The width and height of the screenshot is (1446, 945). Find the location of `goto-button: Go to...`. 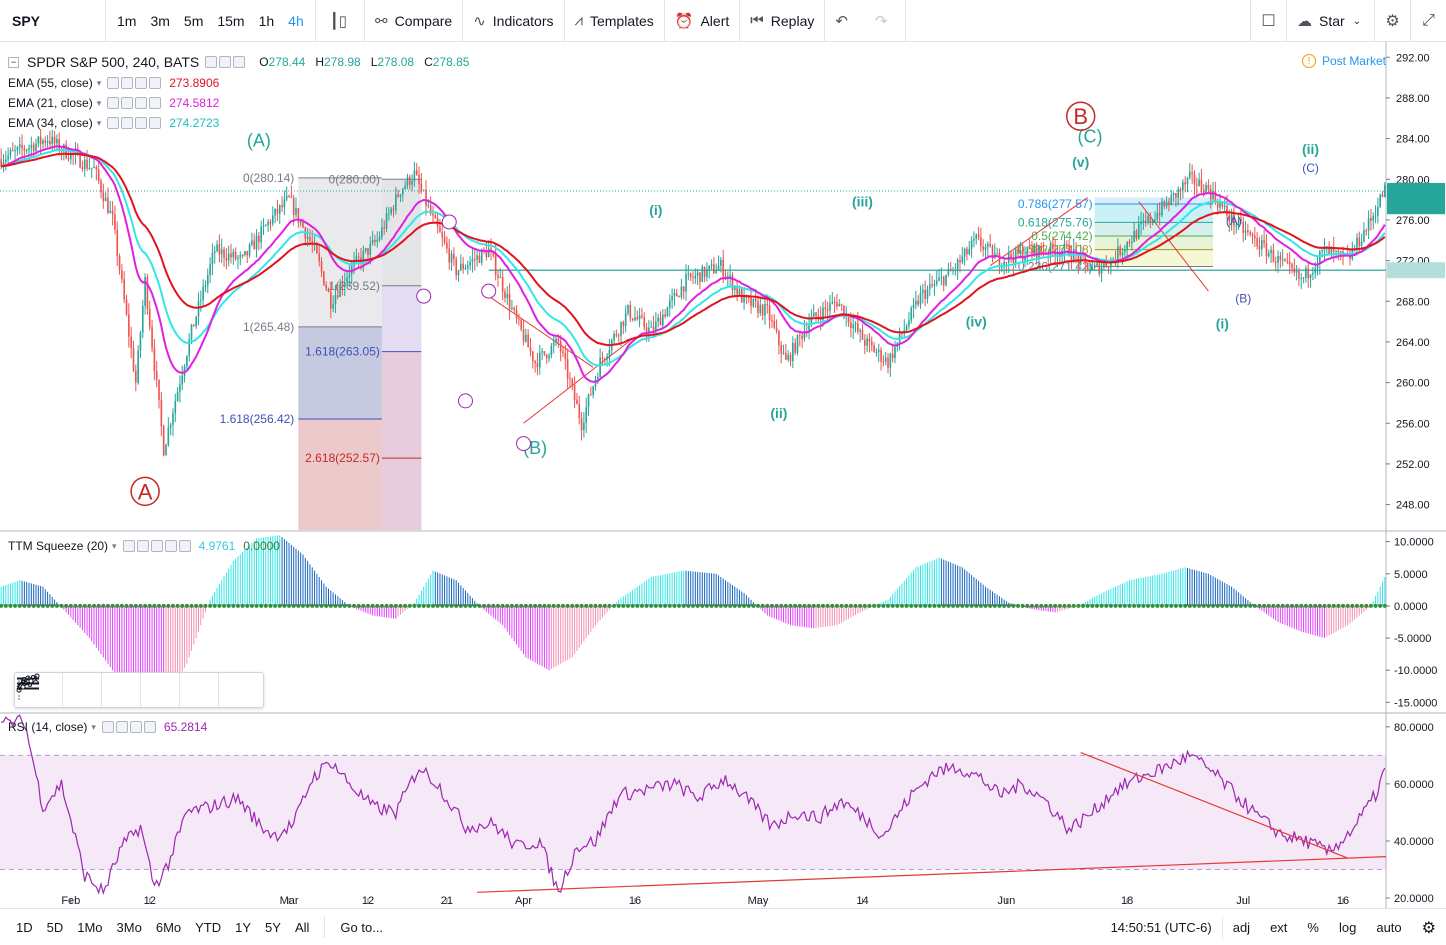

goto-button: Go to... is located at coordinates (362, 927).